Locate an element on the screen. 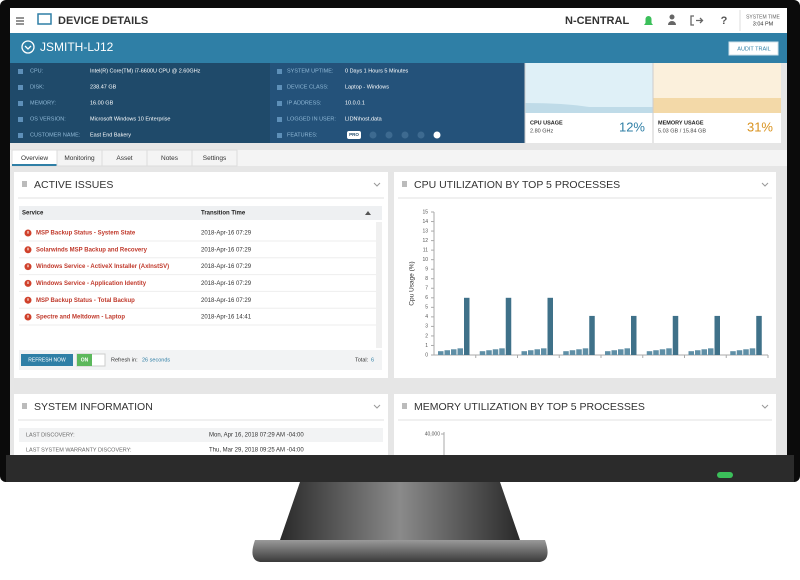  stand-neck is located at coordinates (400, 511).